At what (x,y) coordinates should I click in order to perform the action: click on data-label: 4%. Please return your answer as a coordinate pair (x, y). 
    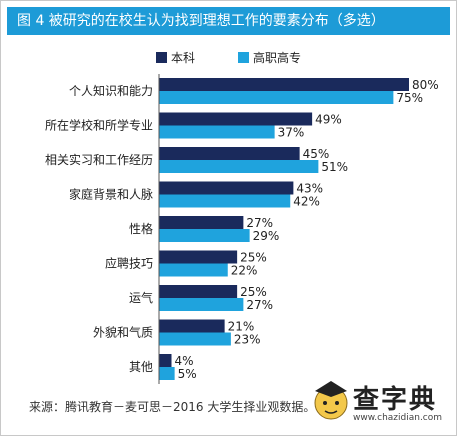
    Looking at the image, I should click on (184, 361).